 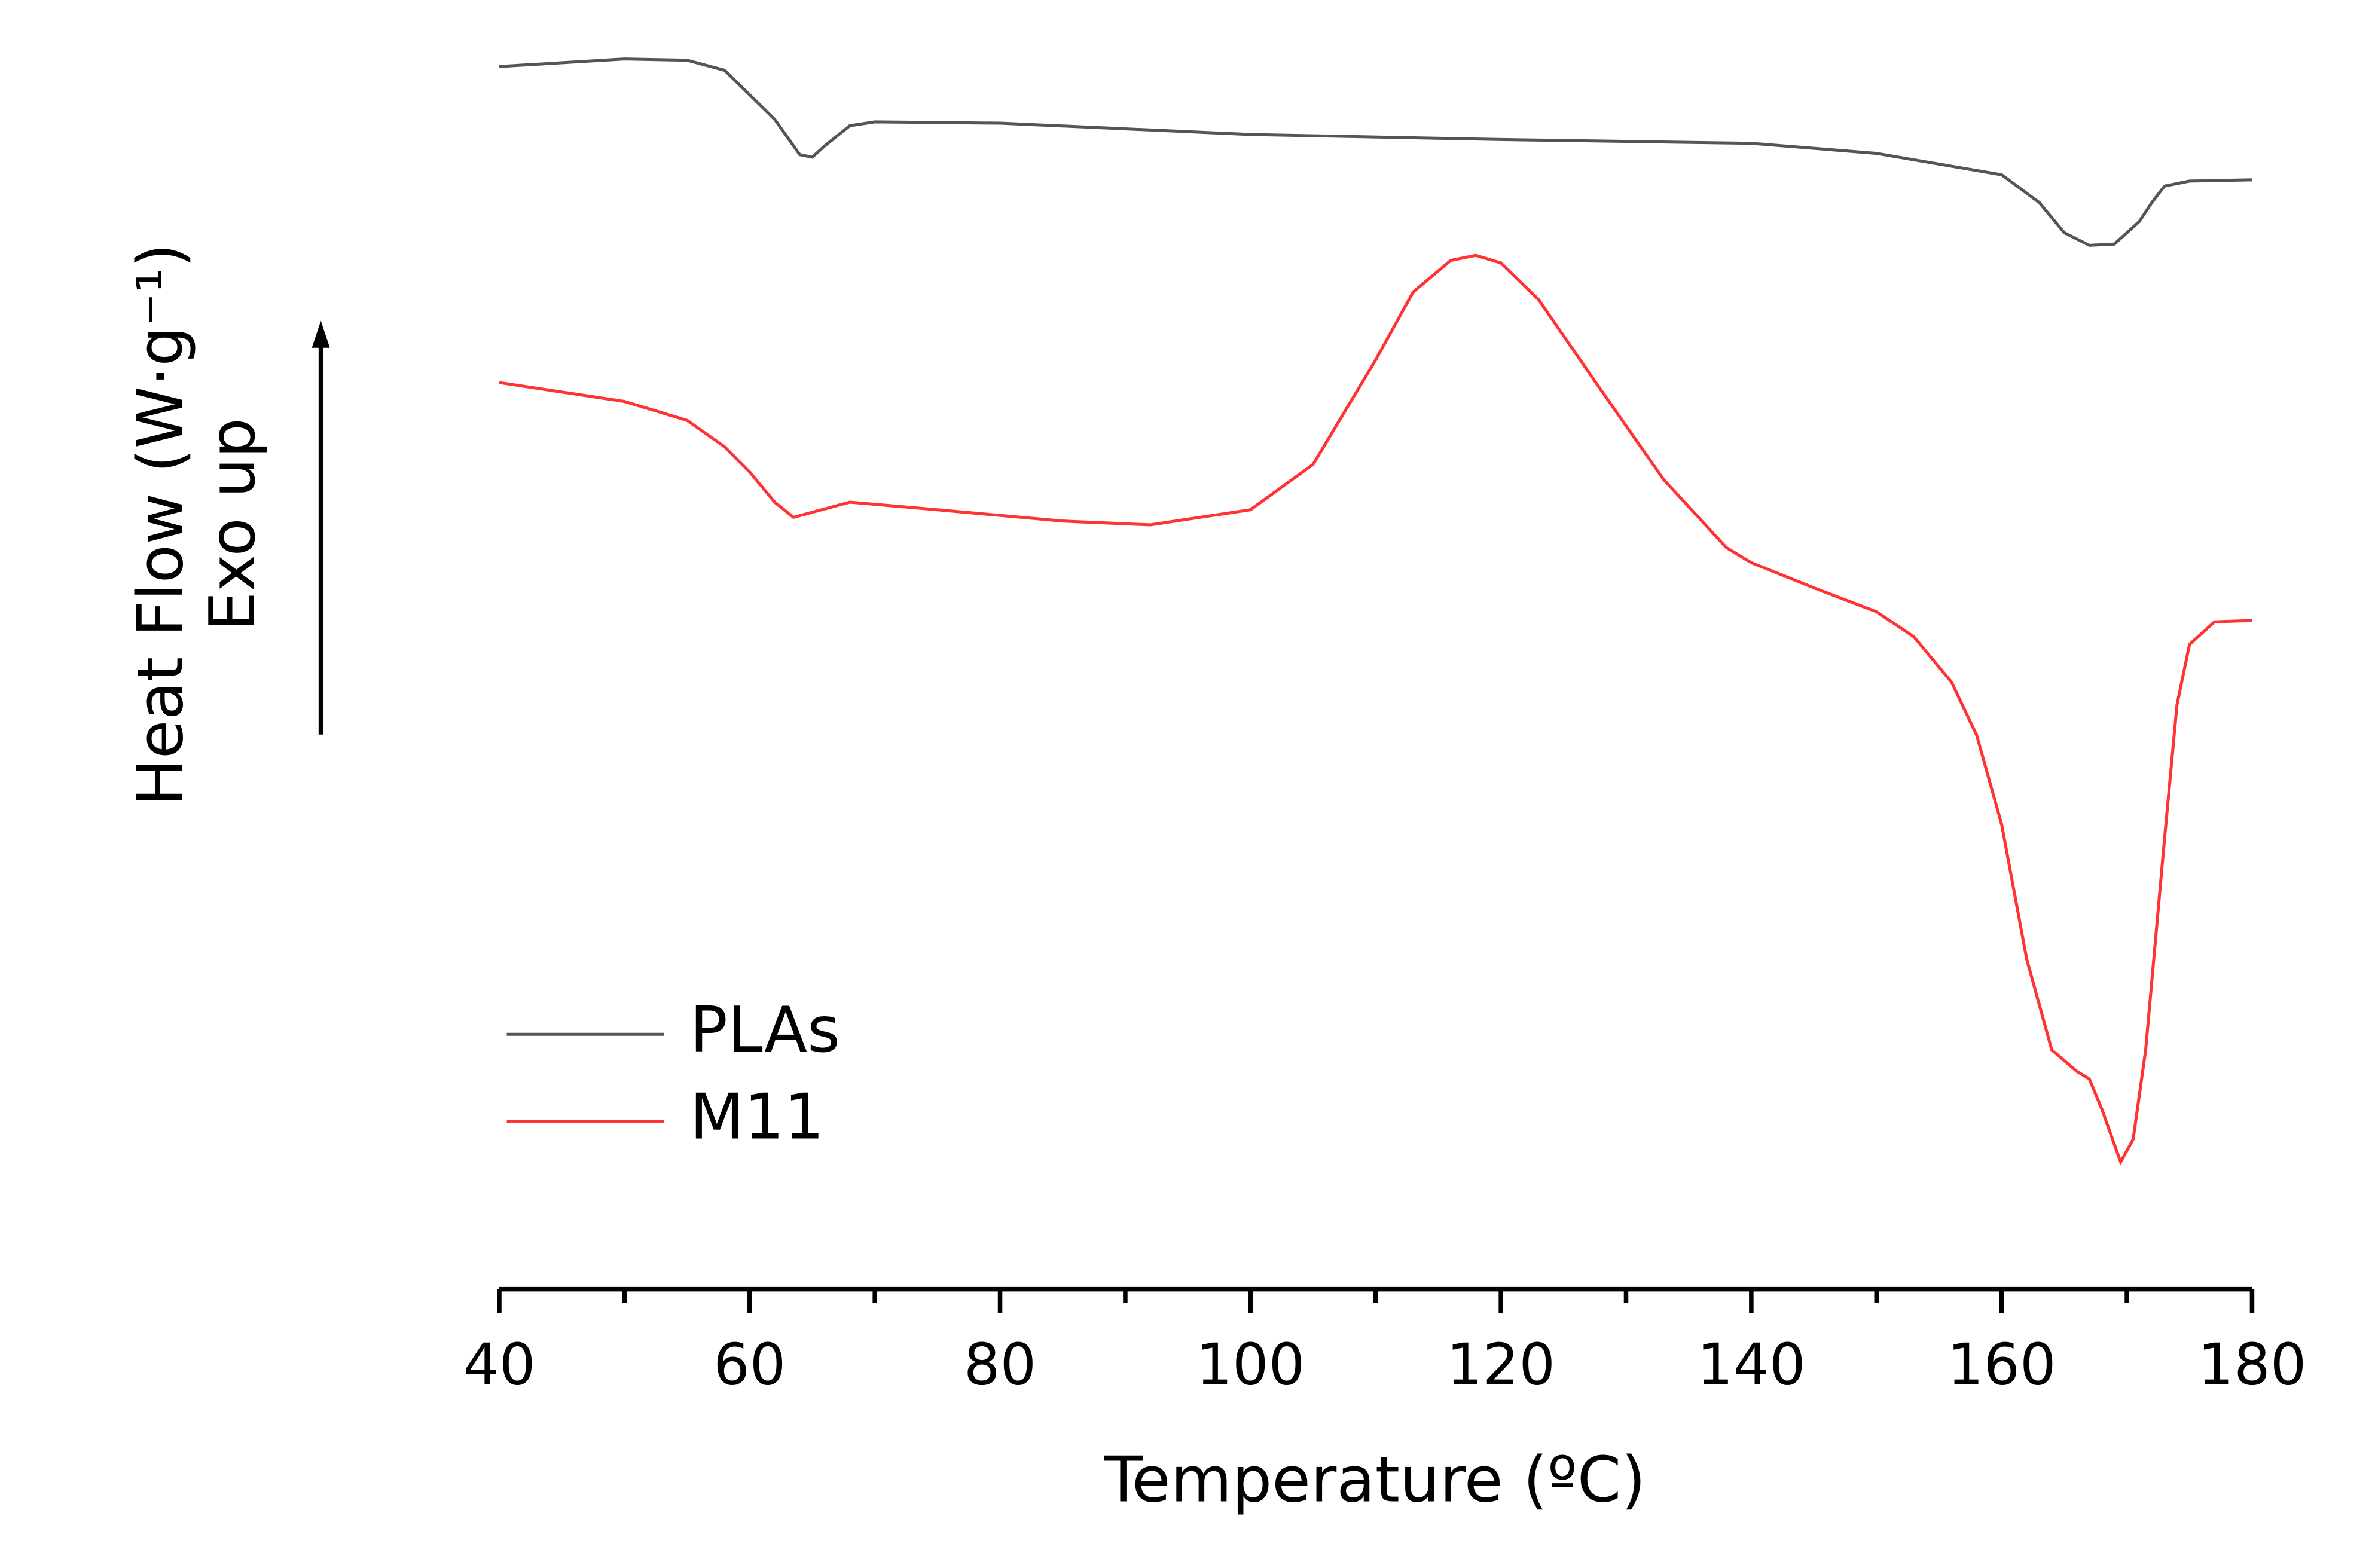 I want to click on exo-arrow-head, so click(x=321, y=334).